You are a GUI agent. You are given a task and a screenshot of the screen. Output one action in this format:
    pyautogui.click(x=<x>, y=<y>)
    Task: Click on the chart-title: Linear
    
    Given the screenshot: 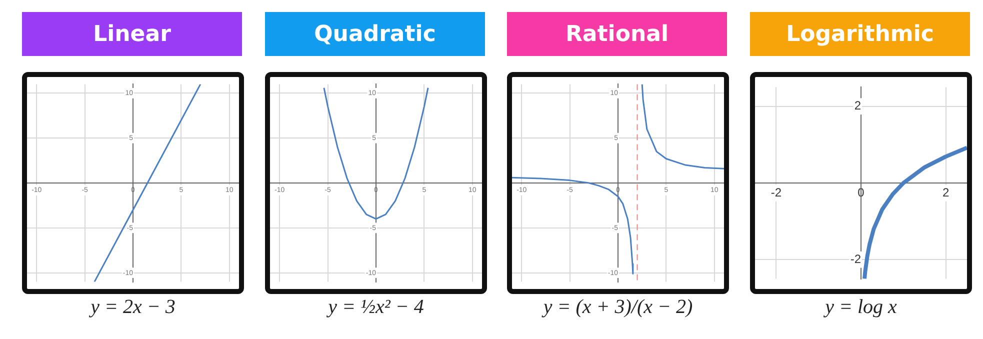 What is the action you would take?
    pyautogui.click(x=132, y=34)
    